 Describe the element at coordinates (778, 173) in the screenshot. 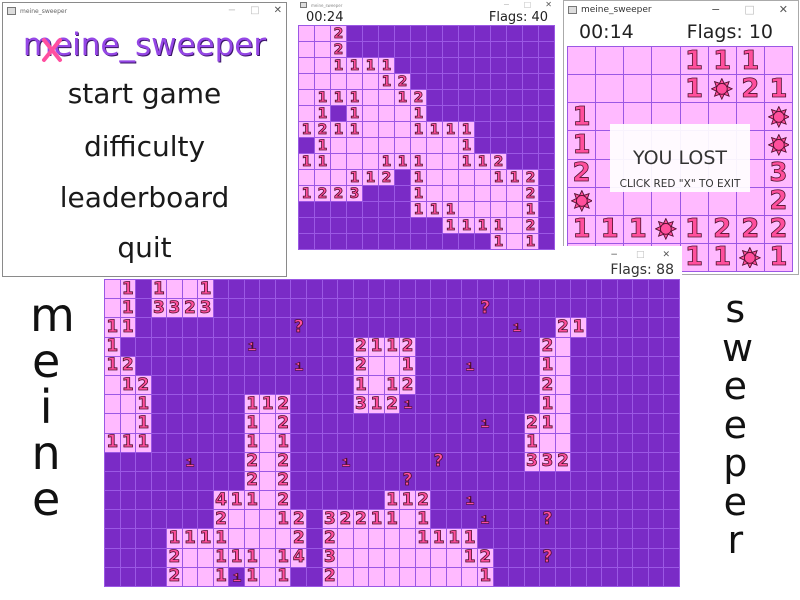

I see `cell-number: 3` at that location.